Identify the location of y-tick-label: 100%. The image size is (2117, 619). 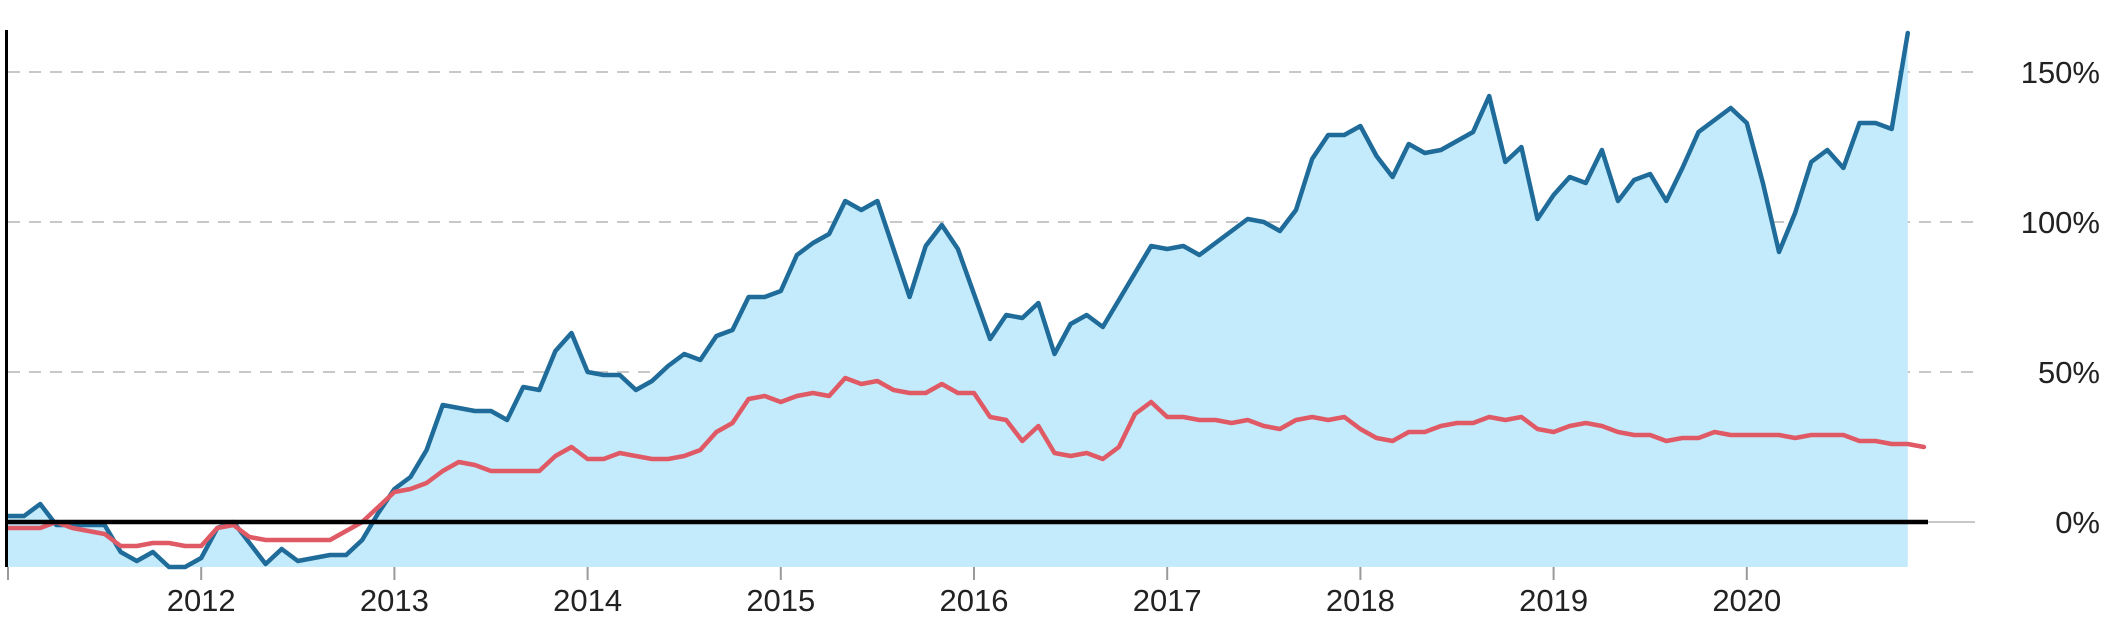
(2060, 222).